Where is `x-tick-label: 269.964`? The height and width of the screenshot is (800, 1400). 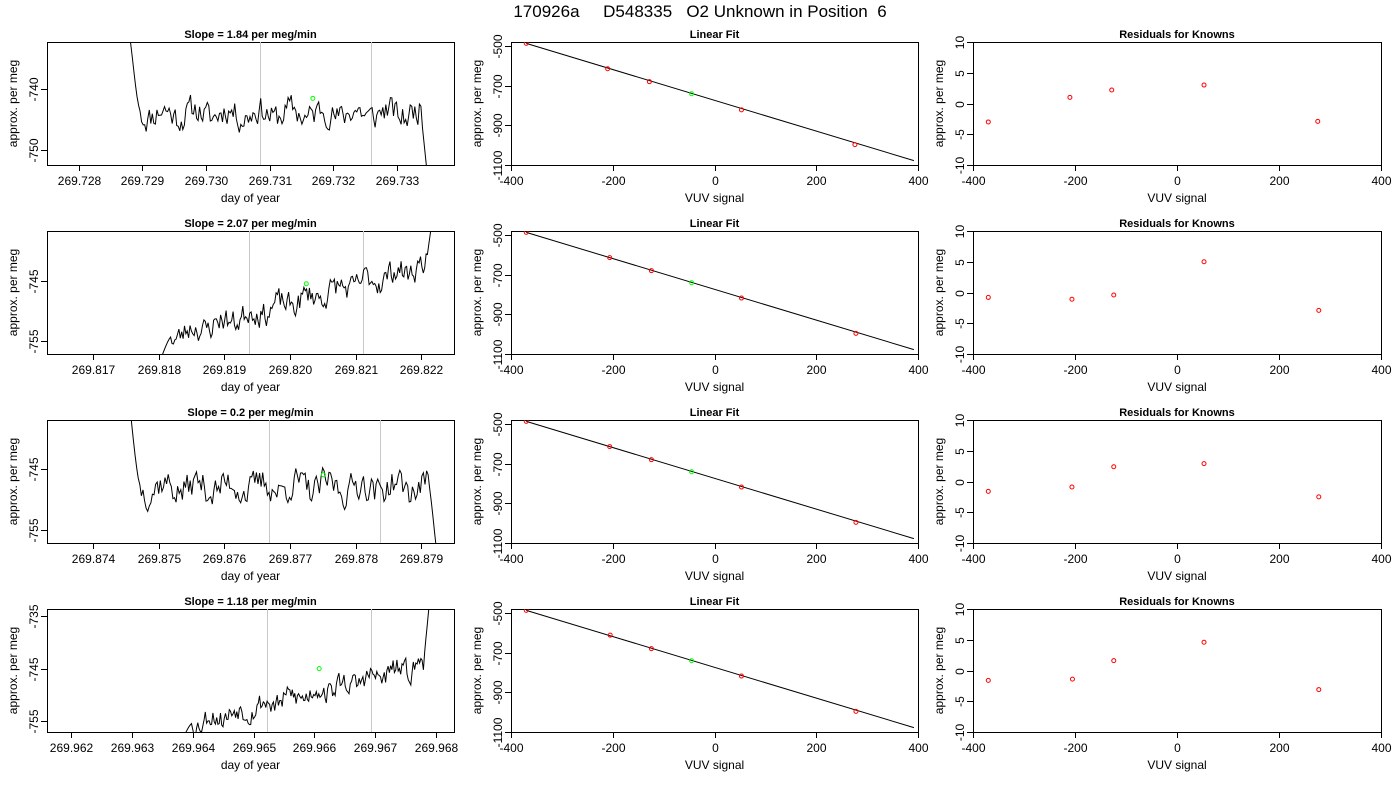 x-tick-label: 269.964 is located at coordinates (194, 748).